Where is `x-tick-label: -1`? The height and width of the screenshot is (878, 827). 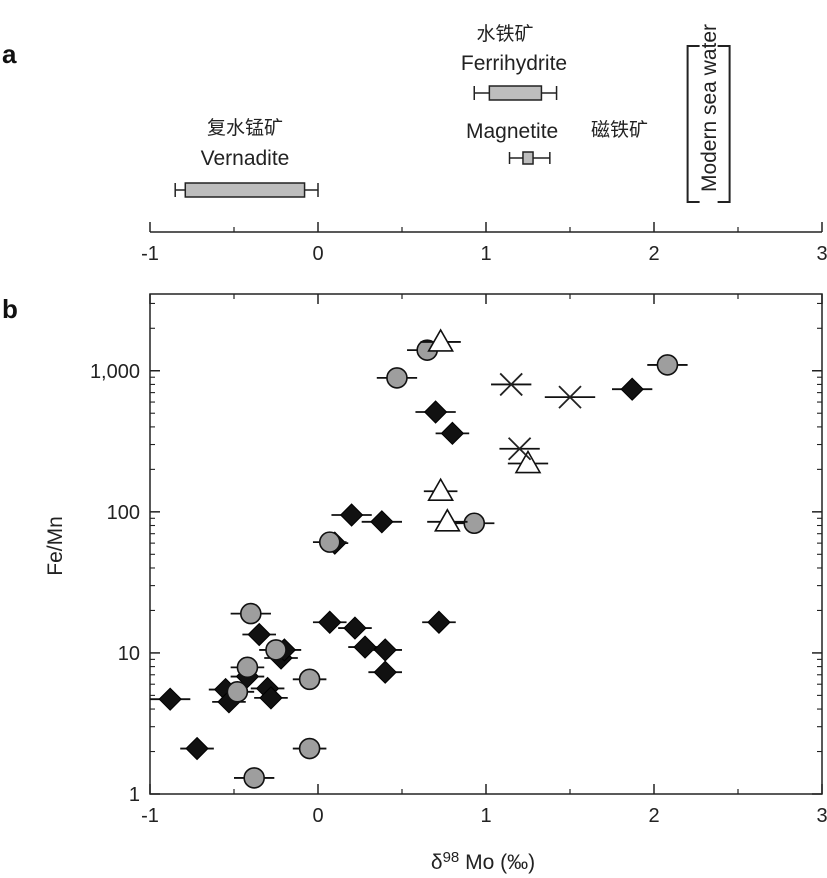 x-tick-label: -1 is located at coordinates (150, 816).